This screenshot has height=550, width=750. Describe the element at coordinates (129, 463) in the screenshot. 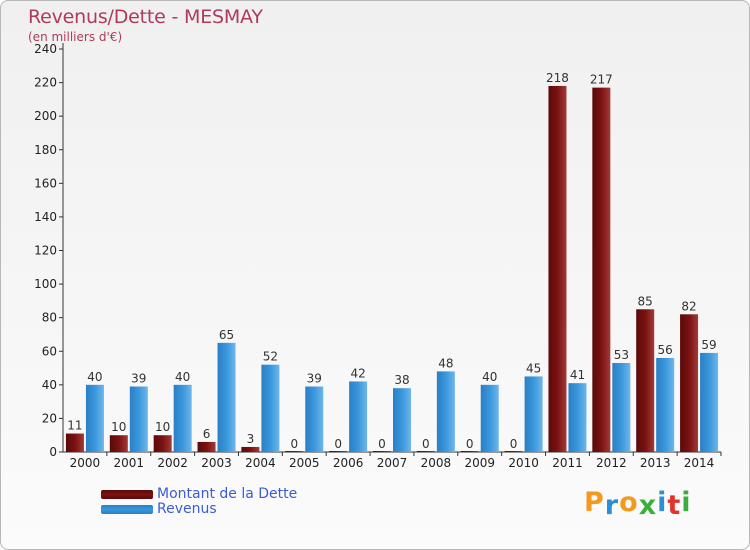

I see `x-tick-label-2001: 2001` at that location.